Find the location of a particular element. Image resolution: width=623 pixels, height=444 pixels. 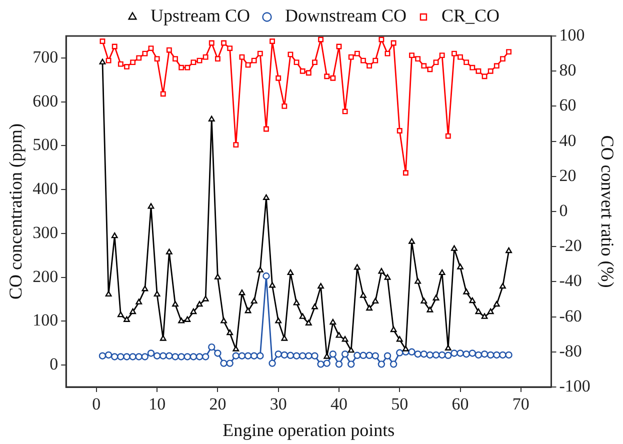

legend-label: CR_CO is located at coordinates (470, 16).